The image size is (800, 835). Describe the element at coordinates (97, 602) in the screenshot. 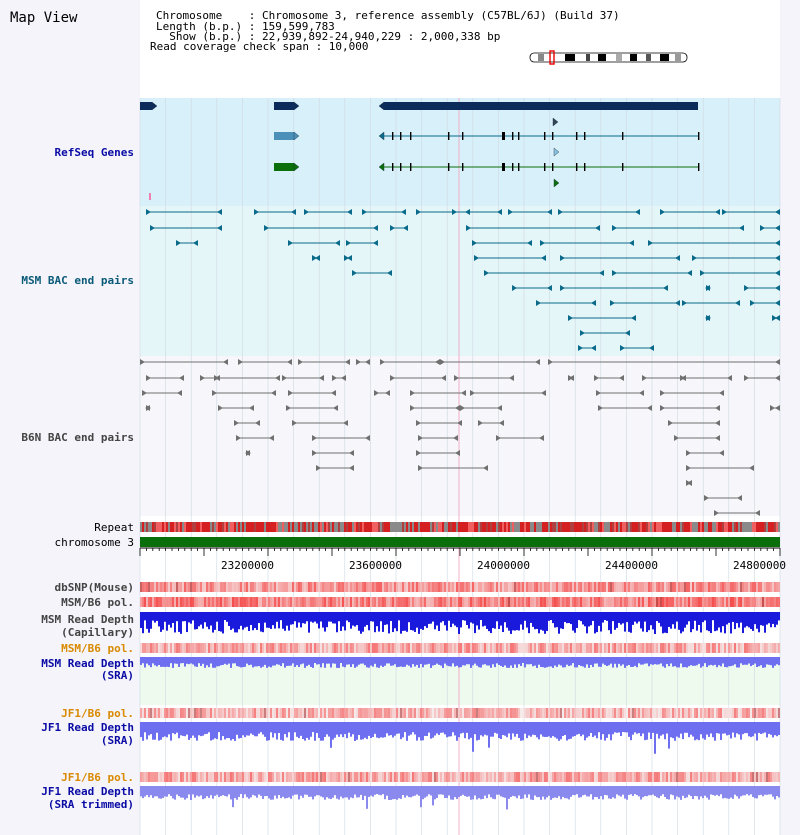

I see `track-label-msm-b6-pol-1: MSM/B6 pol.` at that location.